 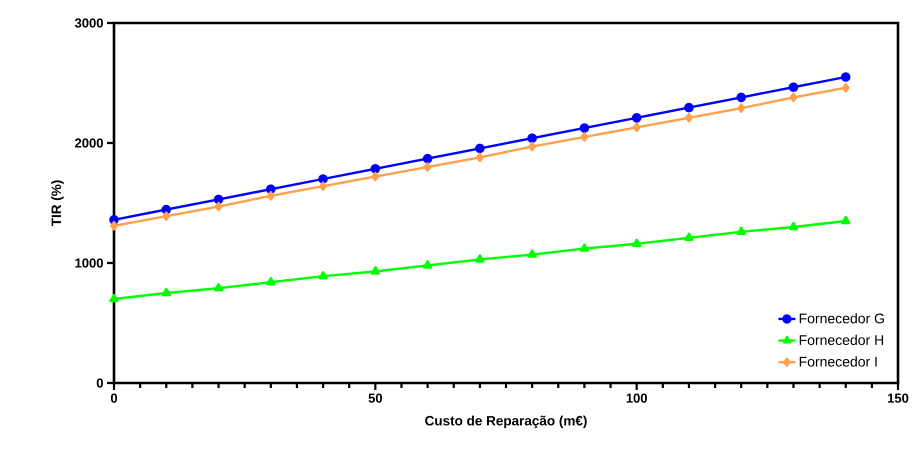 I want to click on legend-label: Fornecedor I, so click(x=838, y=361).